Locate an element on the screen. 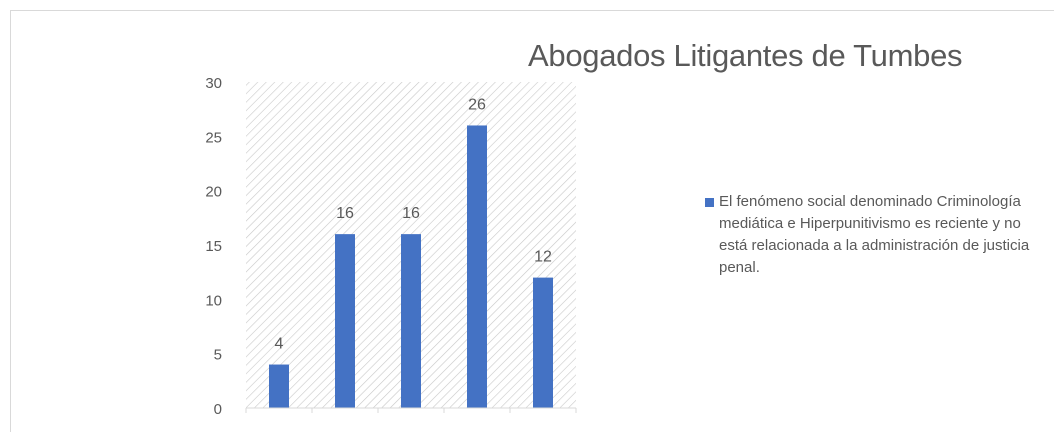 The height and width of the screenshot is (432, 1054). y-tick-label: 15 is located at coordinates (213, 246).